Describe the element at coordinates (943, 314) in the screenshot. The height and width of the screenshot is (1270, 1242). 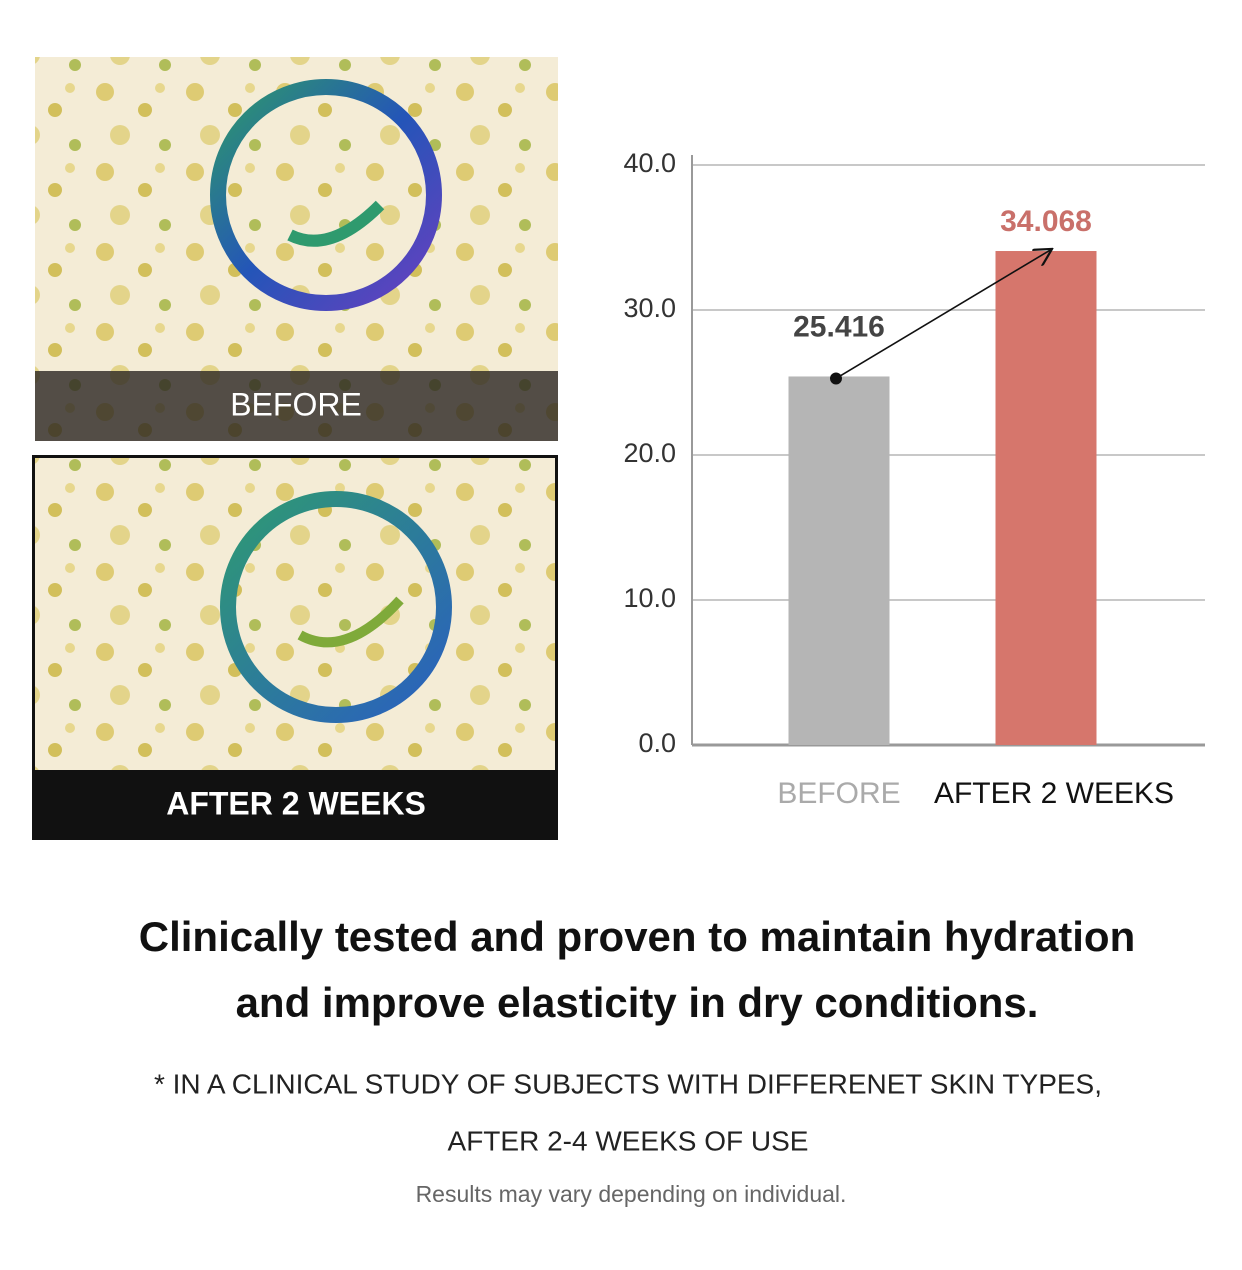
I see `trend-arrow` at that location.